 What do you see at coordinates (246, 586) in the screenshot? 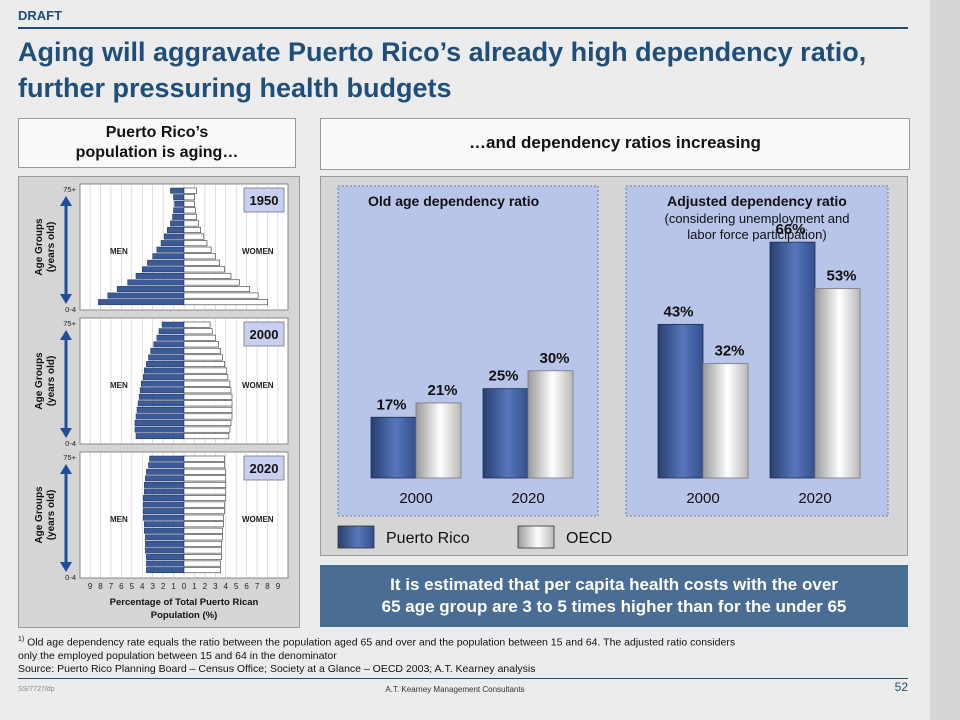
I see `x-tick-label: 6` at bounding box center [246, 586].